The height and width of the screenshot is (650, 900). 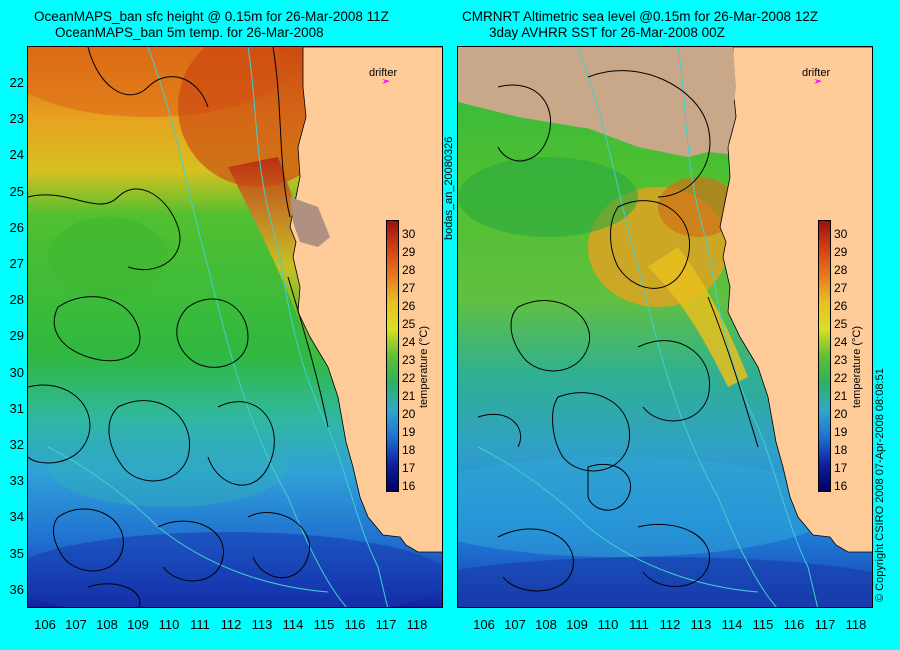 I want to click on right-drifter-label: drifter, so click(x=816, y=73).